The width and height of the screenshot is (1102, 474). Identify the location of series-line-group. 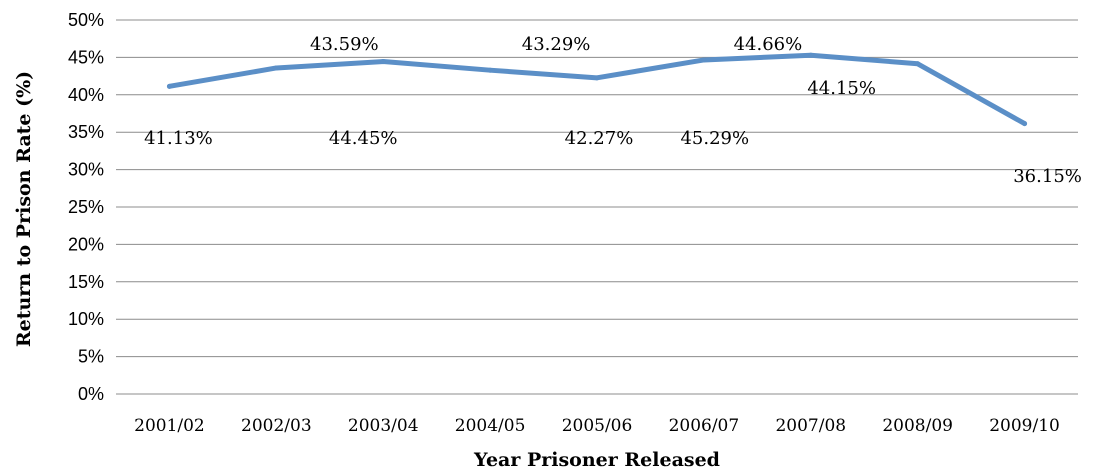
(597, 89).